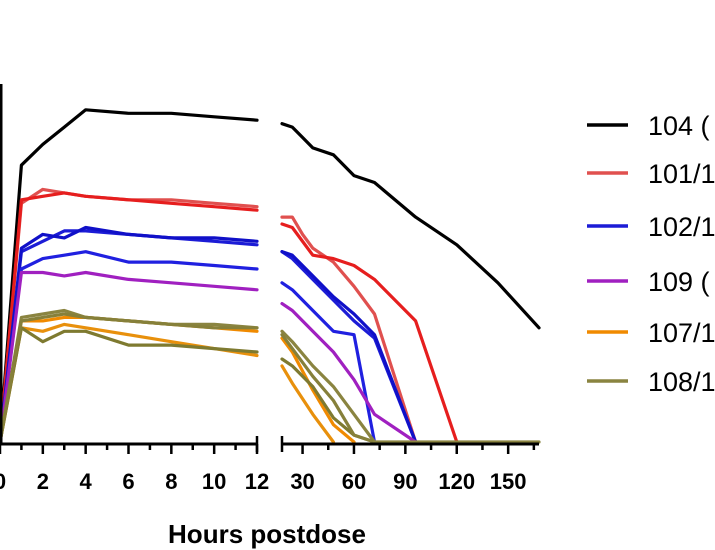 This screenshot has height=550, width=715. I want to click on legend-entry-label: 102/1, so click(681, 227).